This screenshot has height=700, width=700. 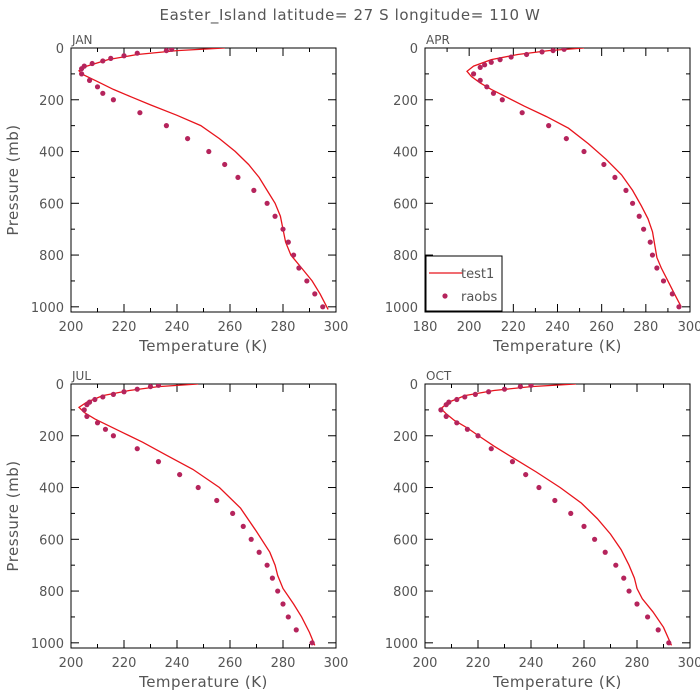 I want to click on x-tick-label: 180, so click(x=425, y=327).